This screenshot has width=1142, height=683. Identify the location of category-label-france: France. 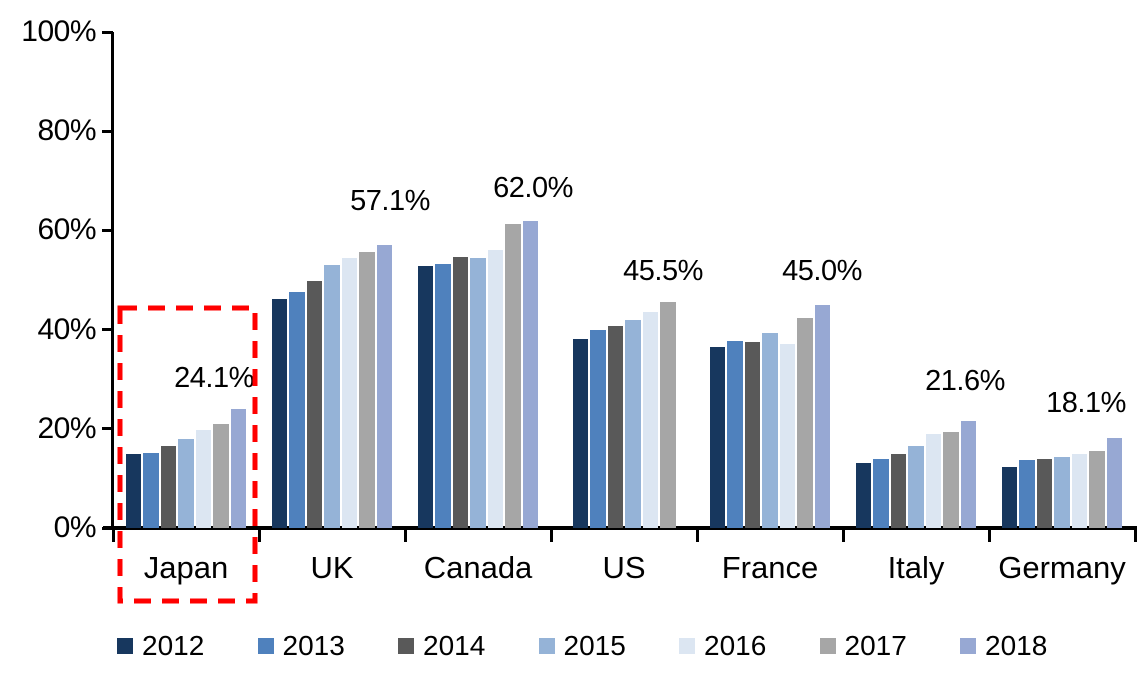
(770, 567).